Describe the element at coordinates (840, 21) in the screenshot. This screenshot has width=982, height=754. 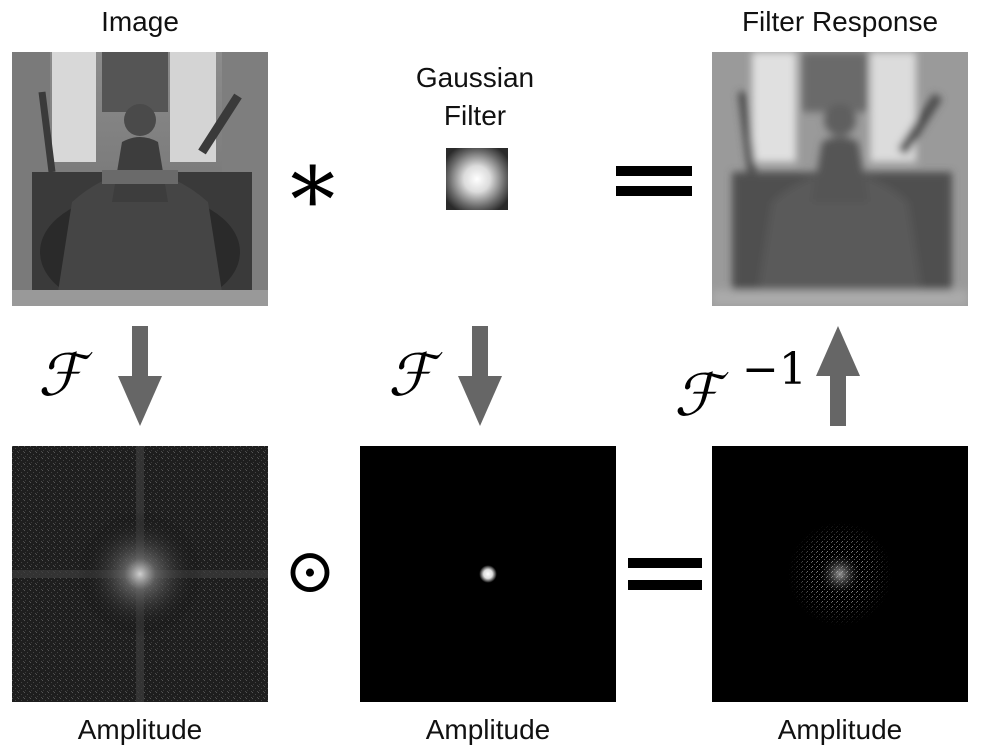
I see `filter-response-label: Filter Response` at that location.